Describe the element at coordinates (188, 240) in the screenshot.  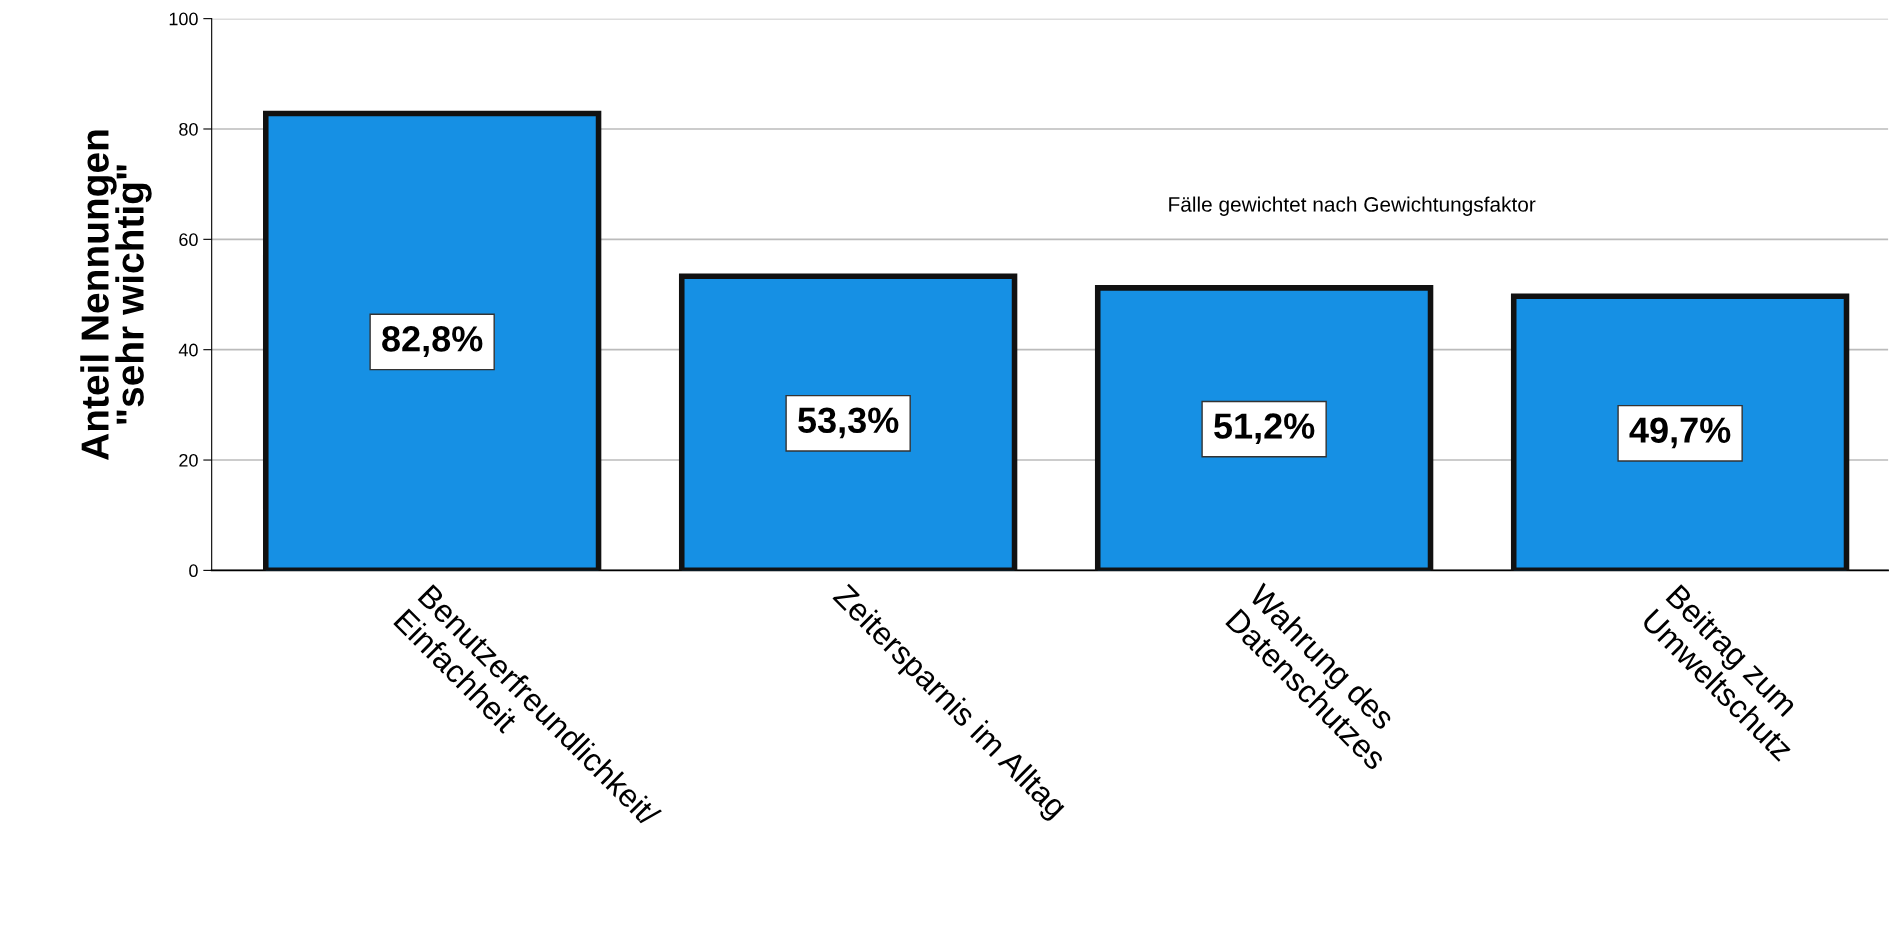
I see `y-tick-label: 60` at that location.